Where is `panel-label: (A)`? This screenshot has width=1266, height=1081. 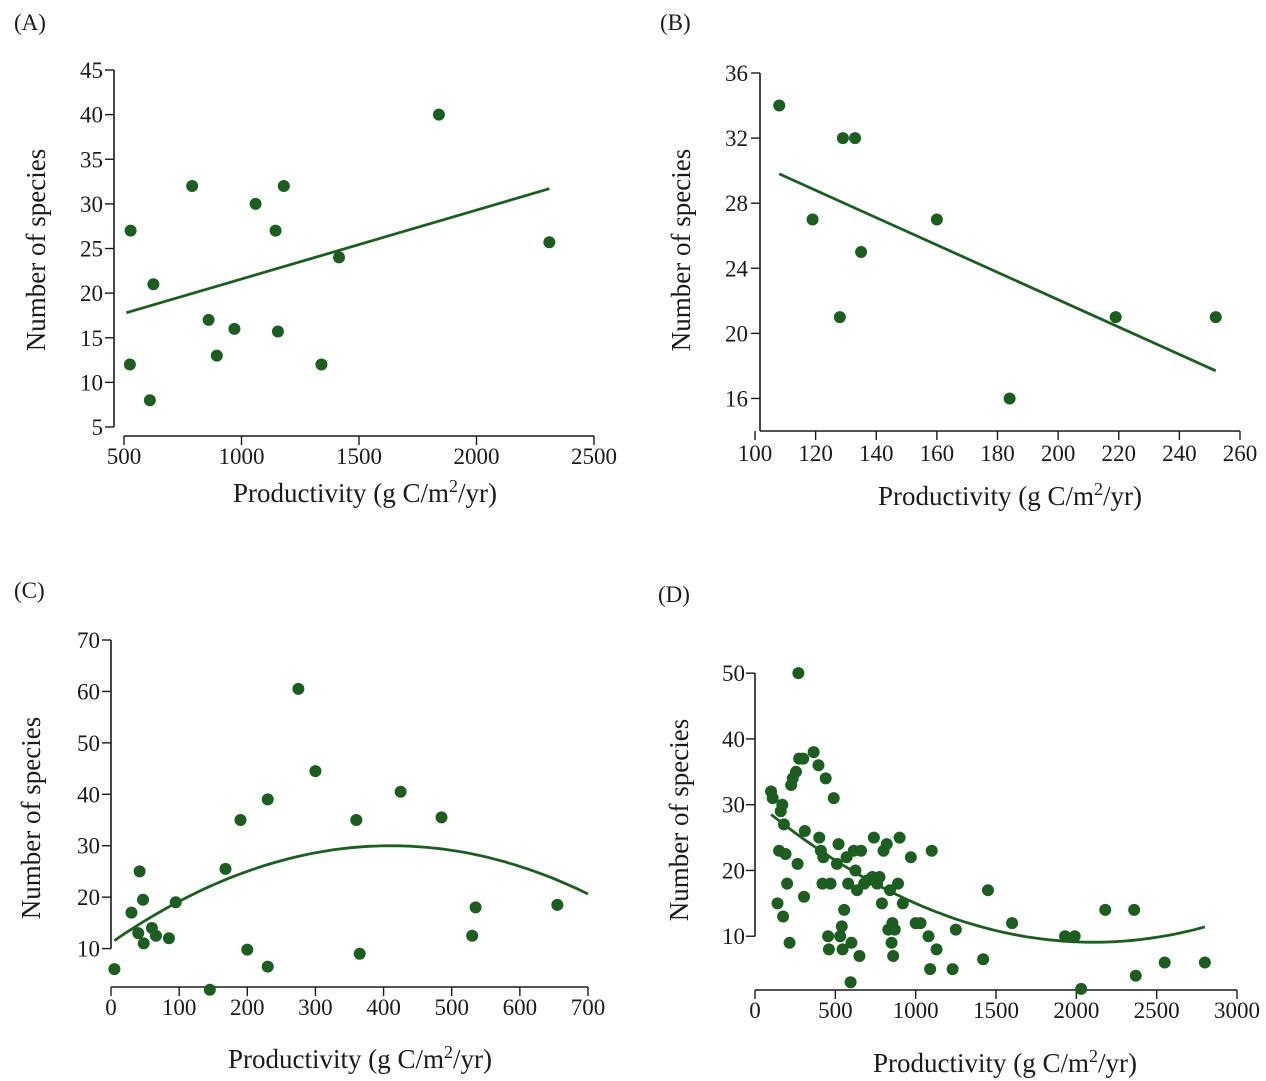
panel-label: (A) is located at coordinates (30, 22).